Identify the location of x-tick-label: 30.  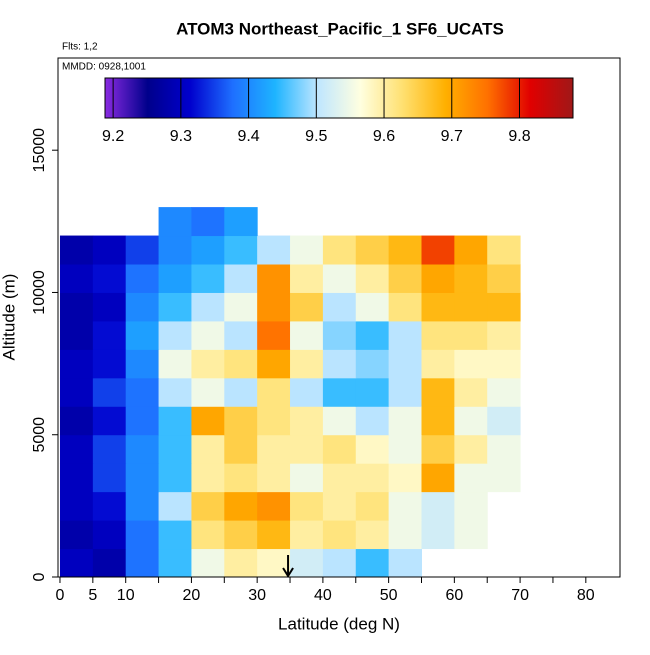
(257, 595).